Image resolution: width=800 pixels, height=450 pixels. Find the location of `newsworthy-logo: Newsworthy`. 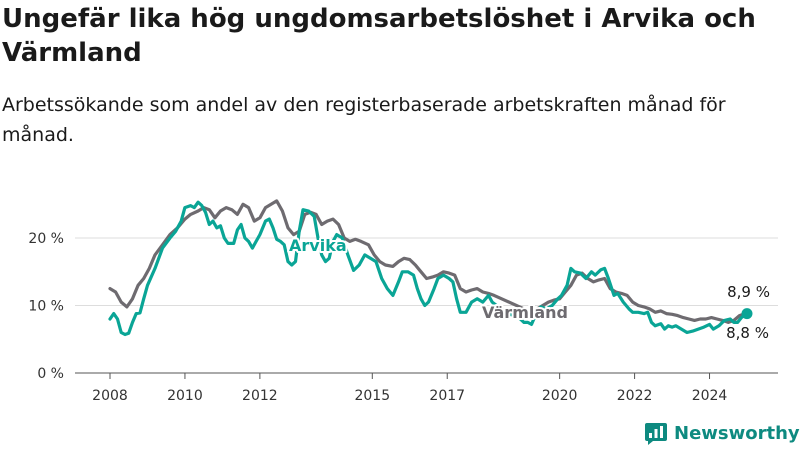

newsworthy-logo: Newsworthy is located at coordinates (722, 433).